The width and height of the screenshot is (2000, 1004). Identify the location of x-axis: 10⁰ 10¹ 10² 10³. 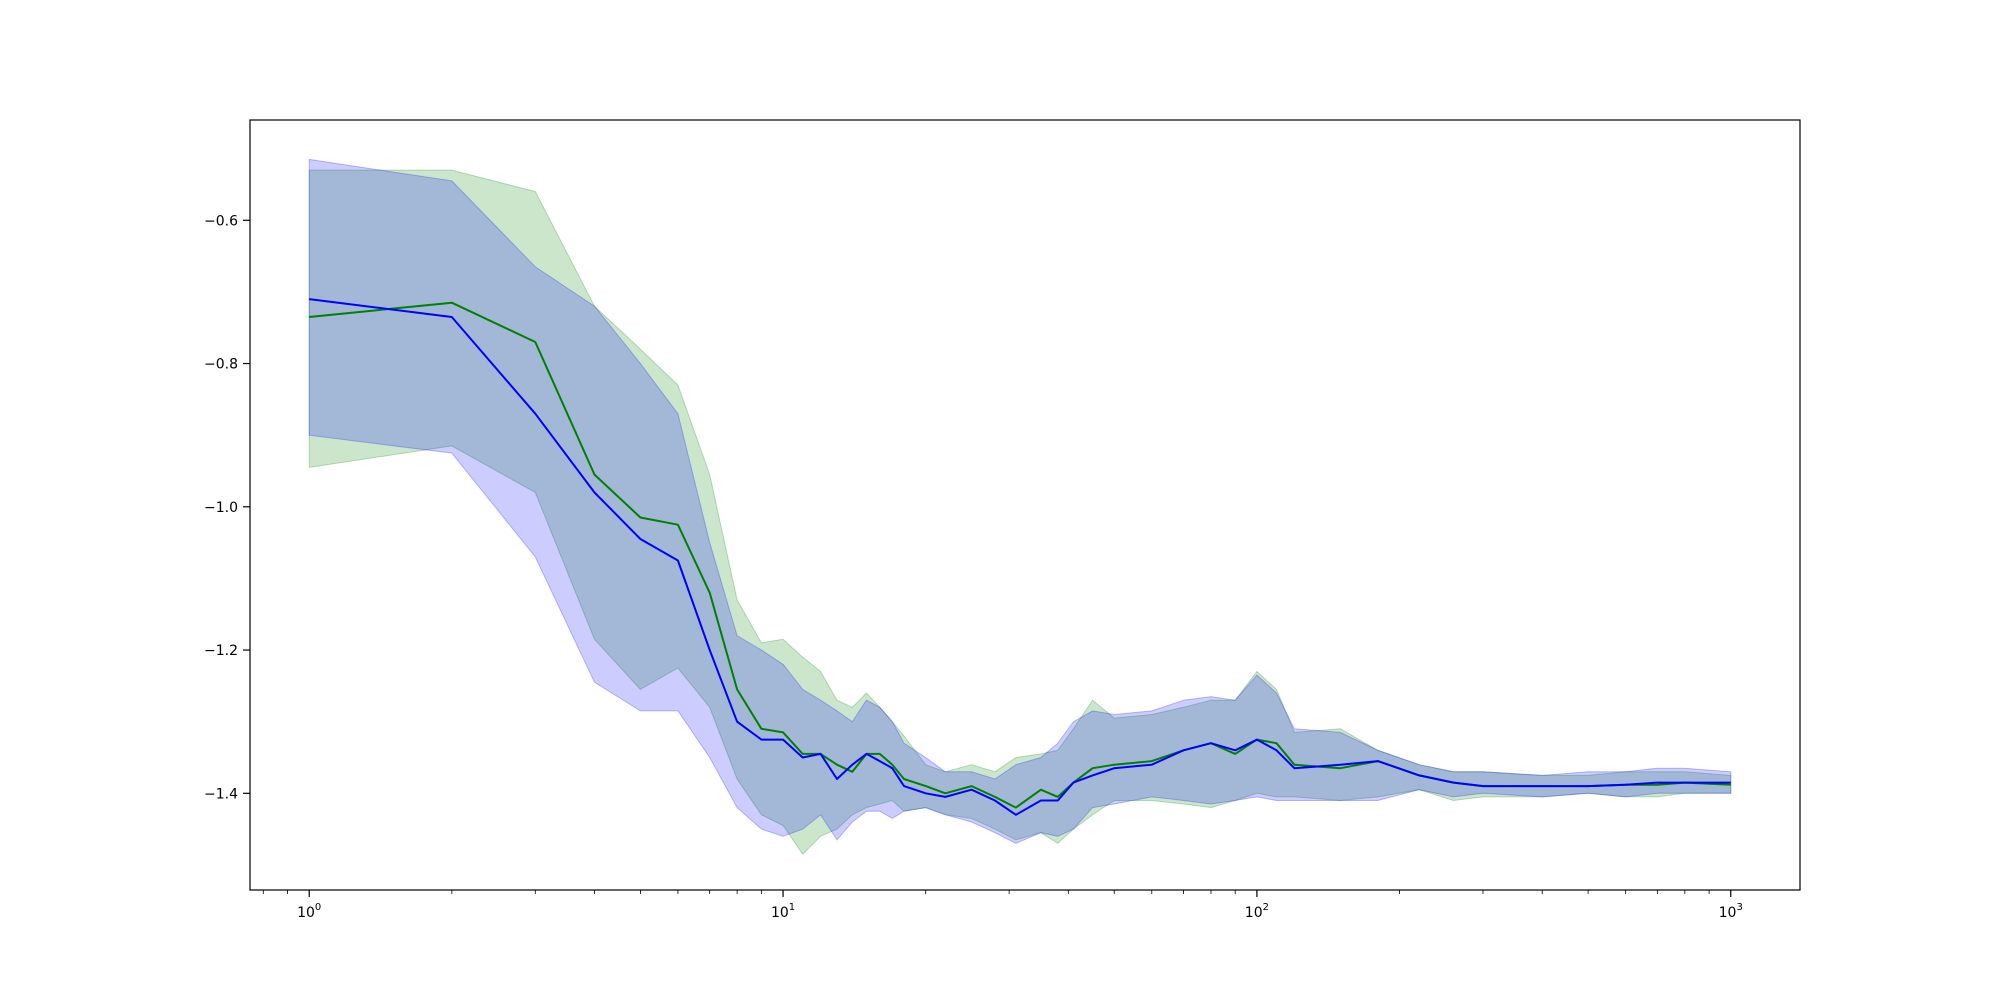
(1002, 905).